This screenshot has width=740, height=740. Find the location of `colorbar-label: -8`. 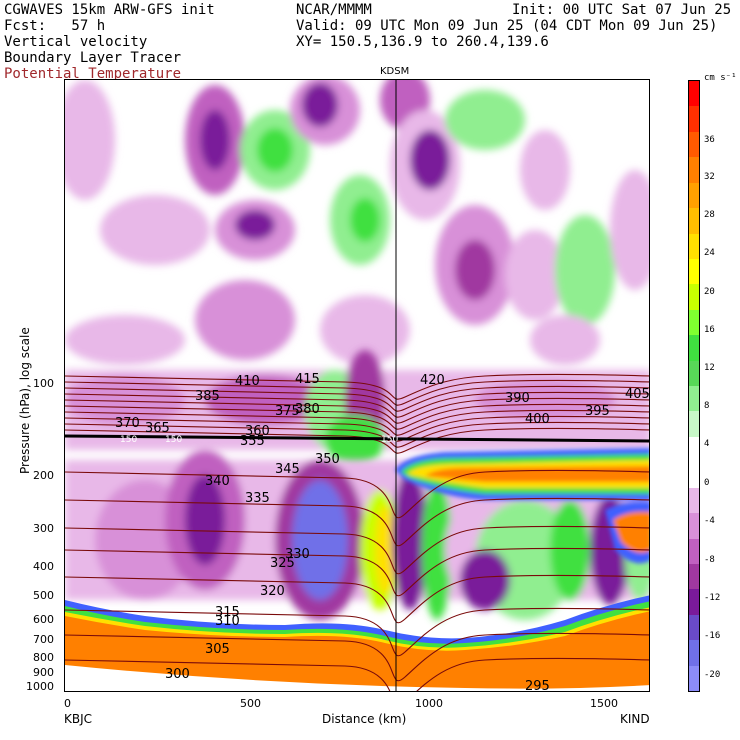

colorbar-label: -8 is located at coordinates (709, 560).